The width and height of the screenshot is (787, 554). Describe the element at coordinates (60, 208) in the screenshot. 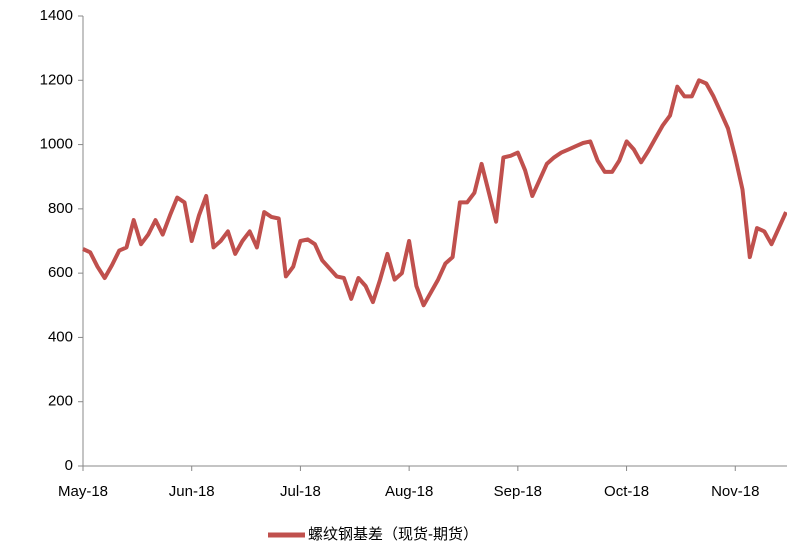

I see `y-tick-label: 800` at that location.